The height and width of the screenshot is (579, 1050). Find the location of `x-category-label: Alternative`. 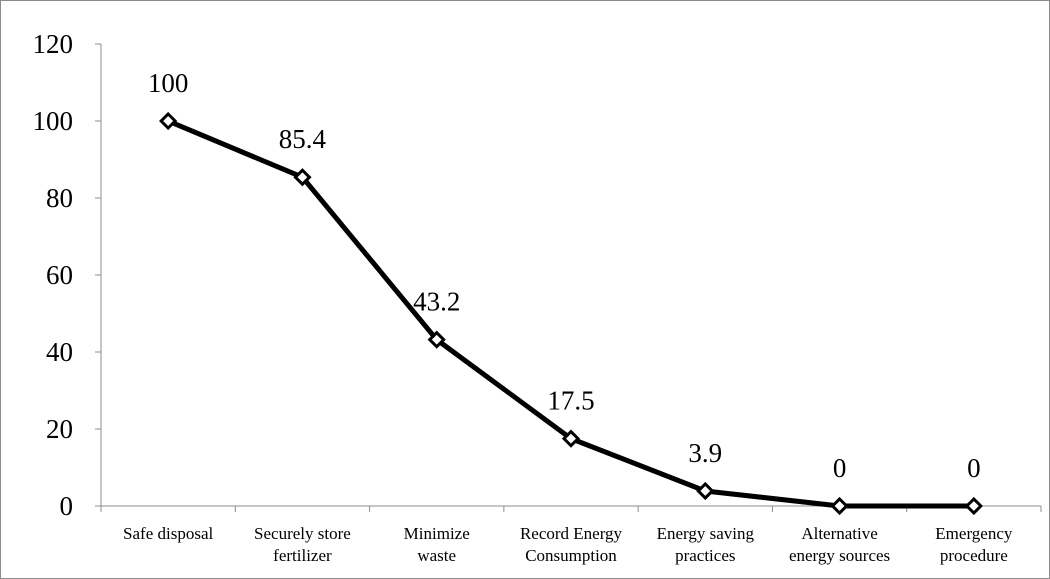

x-category-label: Alternative is located at coordinates (839, 533).